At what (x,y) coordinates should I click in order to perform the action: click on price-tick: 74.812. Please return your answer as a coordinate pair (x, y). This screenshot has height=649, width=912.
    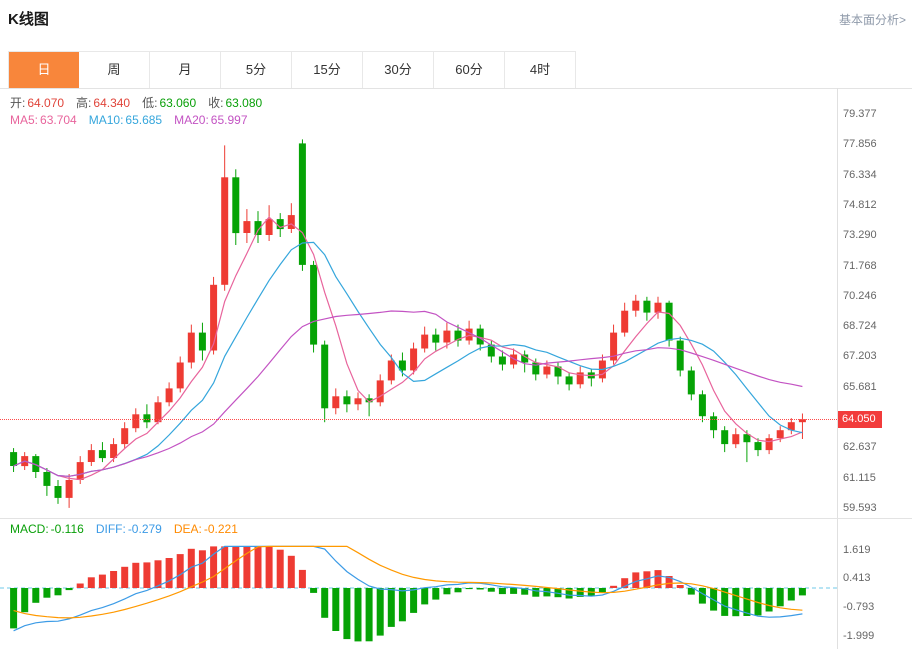
    Looking at the image, I should click on (860, 204).